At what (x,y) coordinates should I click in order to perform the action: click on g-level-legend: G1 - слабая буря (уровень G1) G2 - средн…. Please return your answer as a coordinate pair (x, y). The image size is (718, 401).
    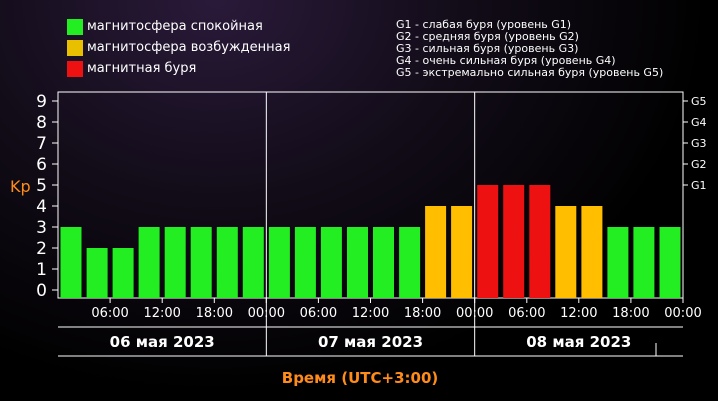
    Looking at the image, I should click on (529, 49).